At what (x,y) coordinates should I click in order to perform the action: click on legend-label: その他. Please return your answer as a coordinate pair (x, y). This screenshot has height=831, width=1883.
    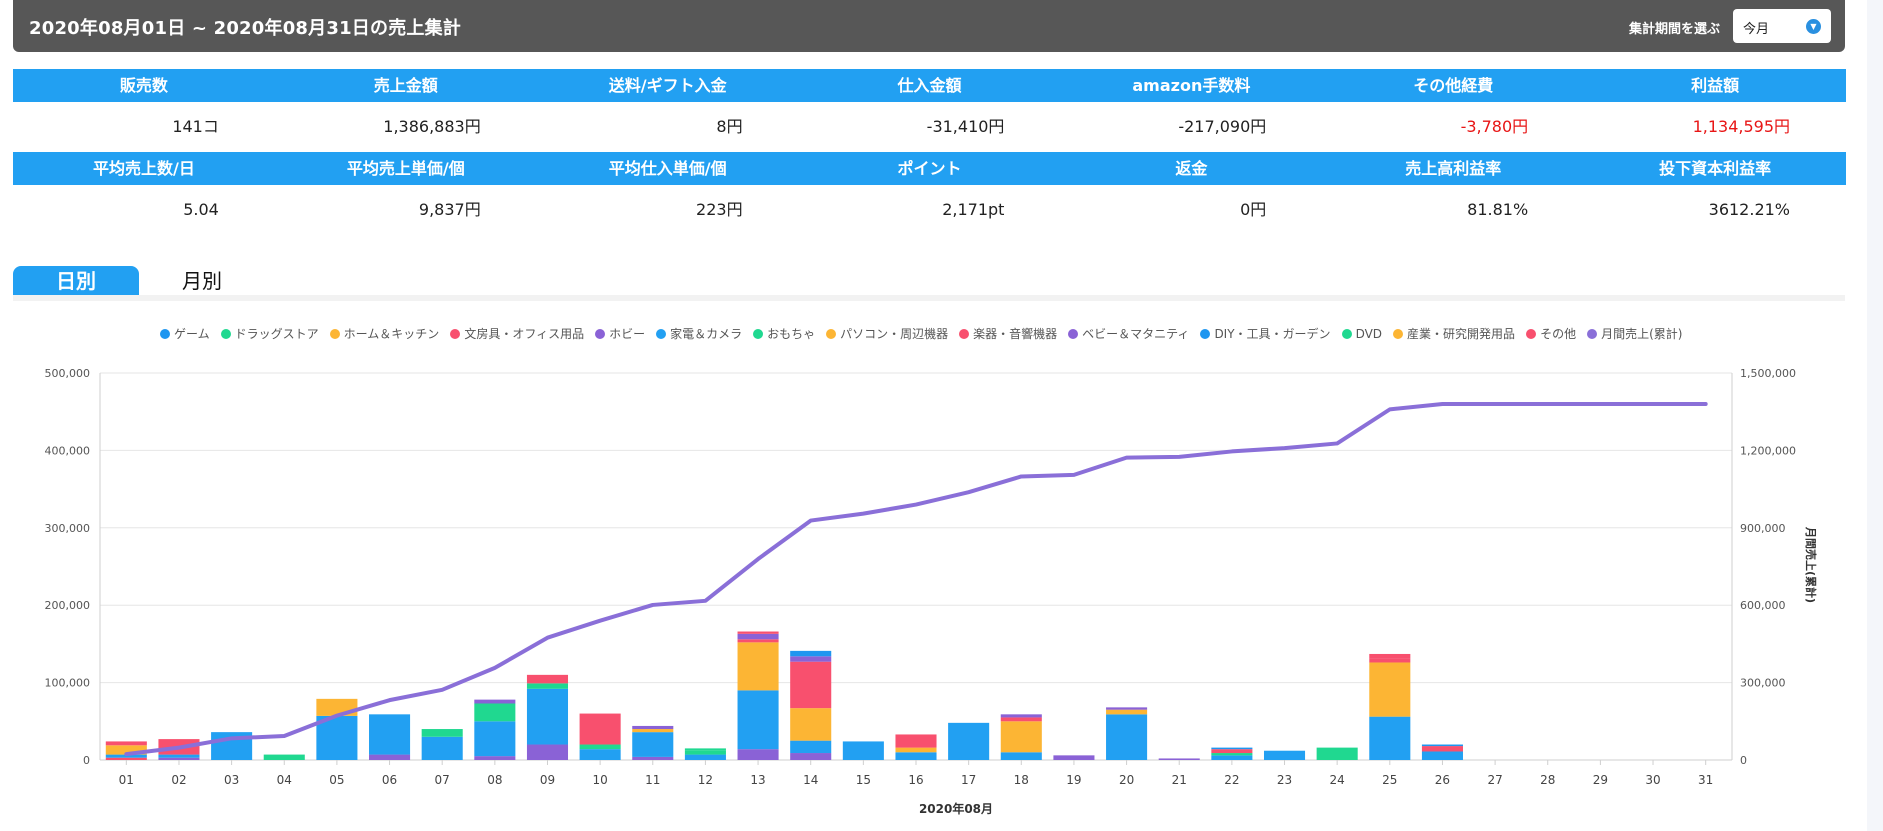
    Looking at the image, I should click on (1558, 334).